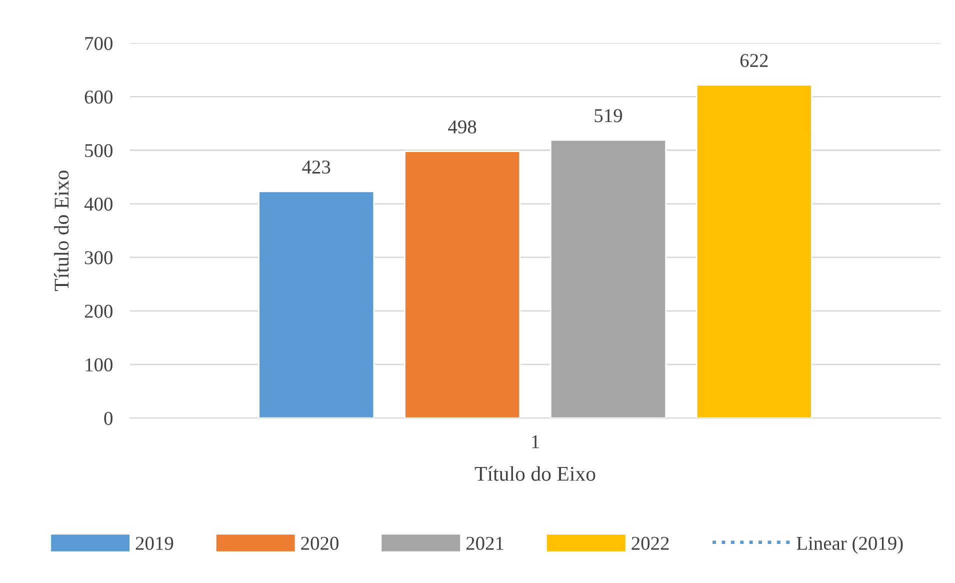  I want to click on y-axis-title: Título do Eixo, so click(61, 230).